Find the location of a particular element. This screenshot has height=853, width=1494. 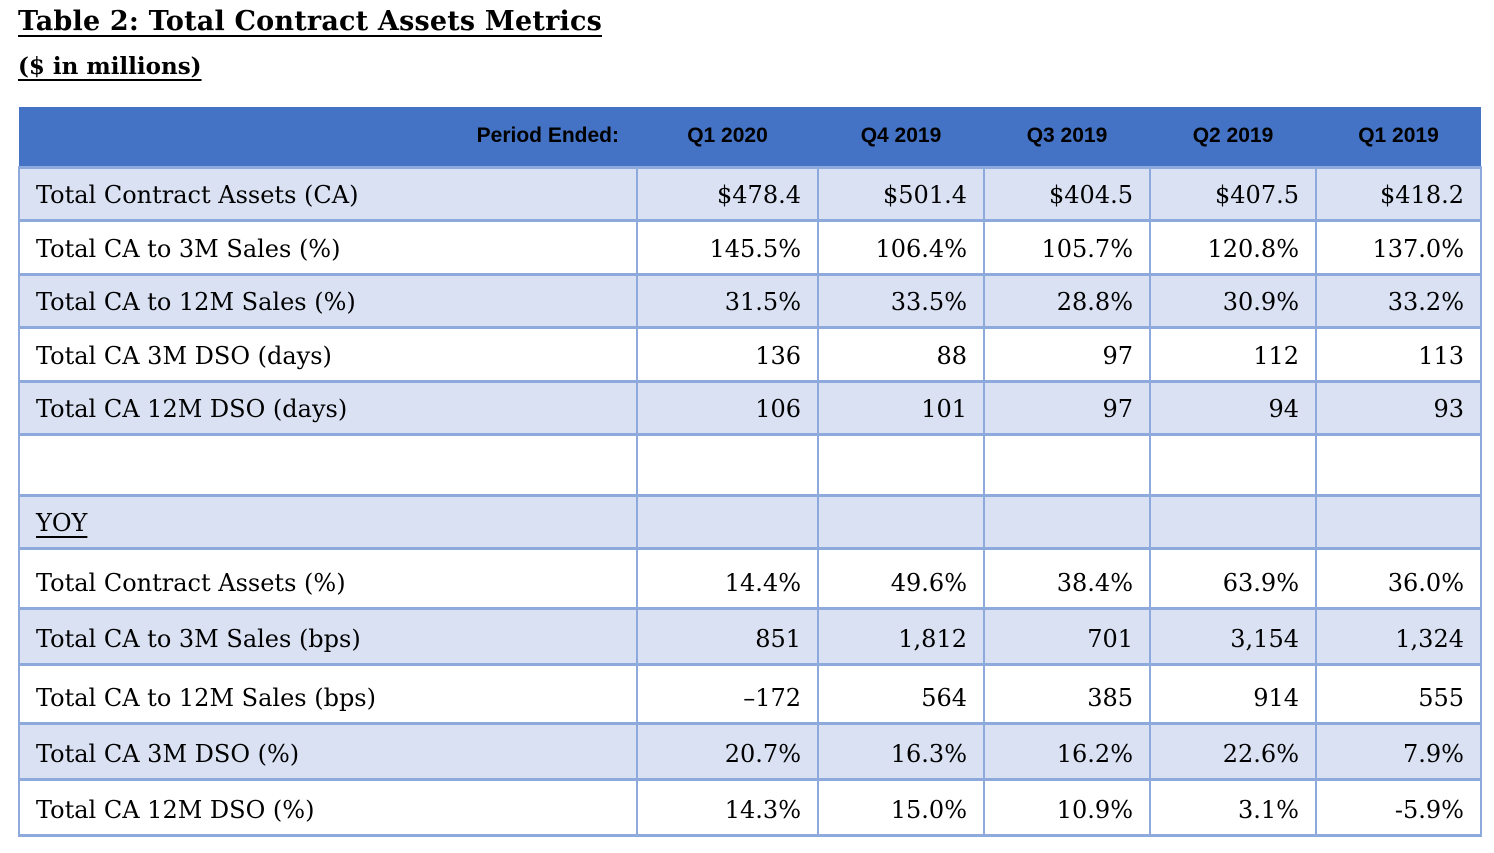

cell-value: 136 is located at coordinates (727, 354).